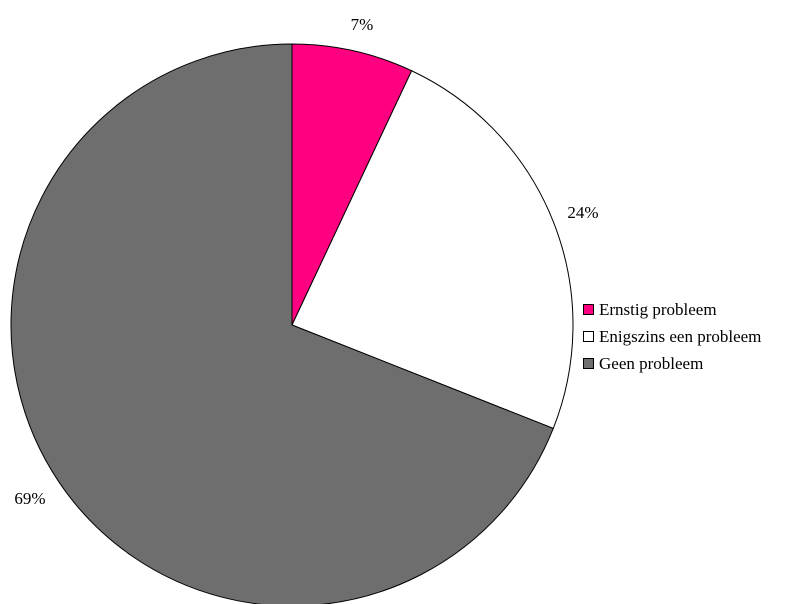 The width and height of the screenshot is (803, 604). I want to click on legend-label-geen: Geen probleem, so click(651, 363).